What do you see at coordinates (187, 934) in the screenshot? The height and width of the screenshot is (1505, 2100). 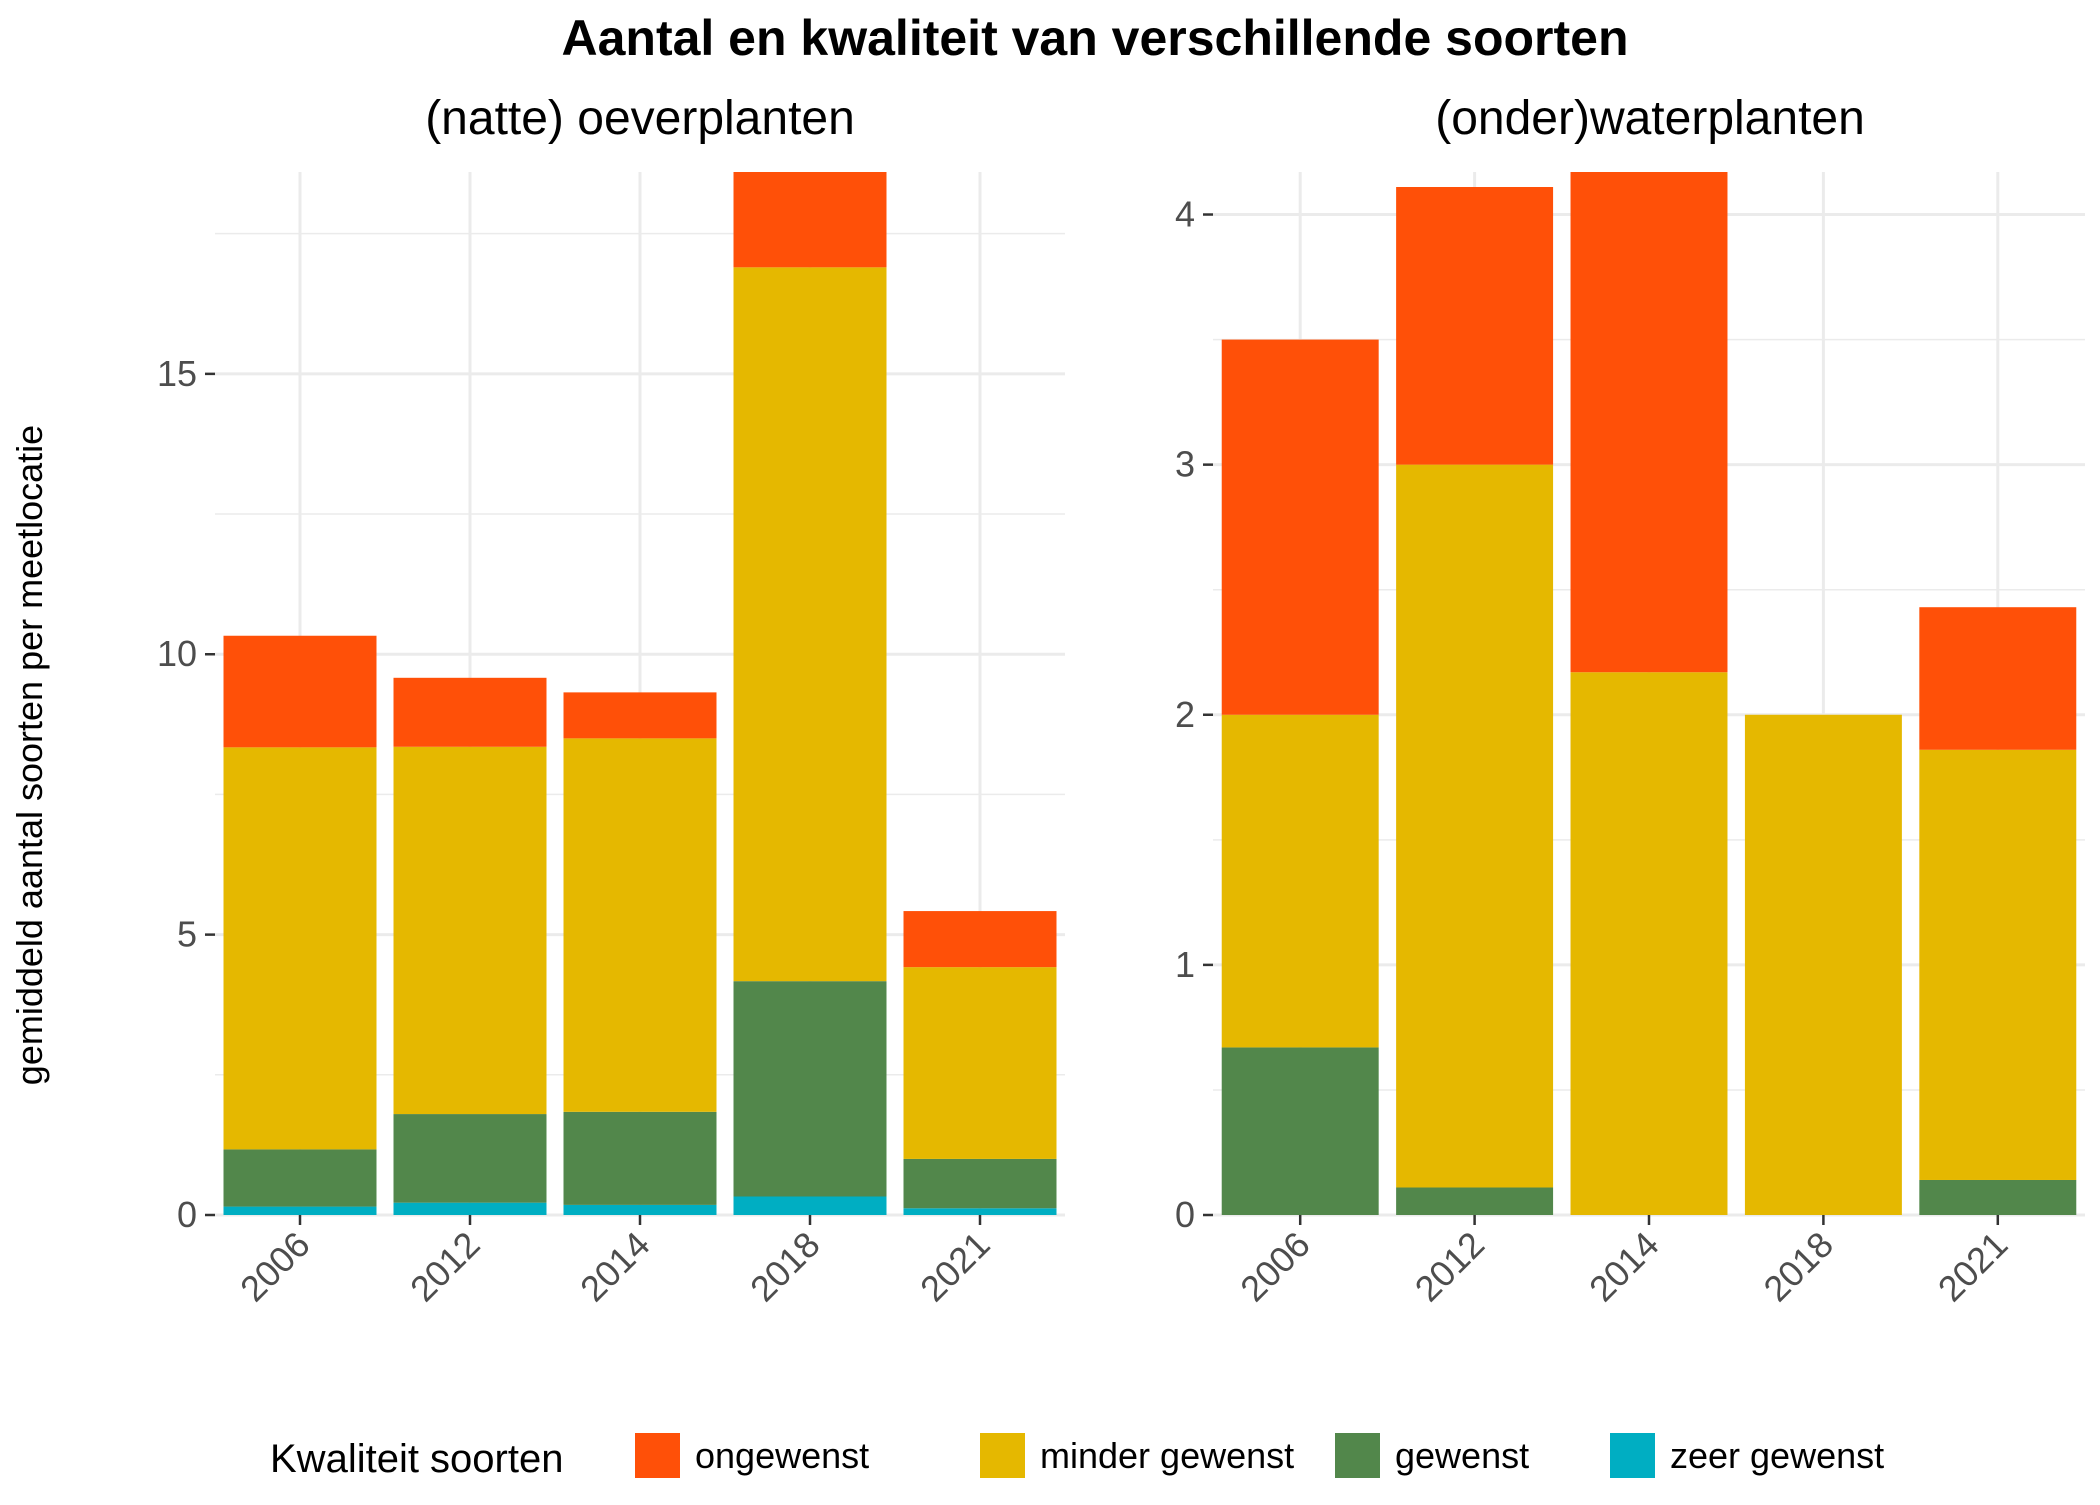 I see `y-tick-label: 5` at bounding box center [187, 934].